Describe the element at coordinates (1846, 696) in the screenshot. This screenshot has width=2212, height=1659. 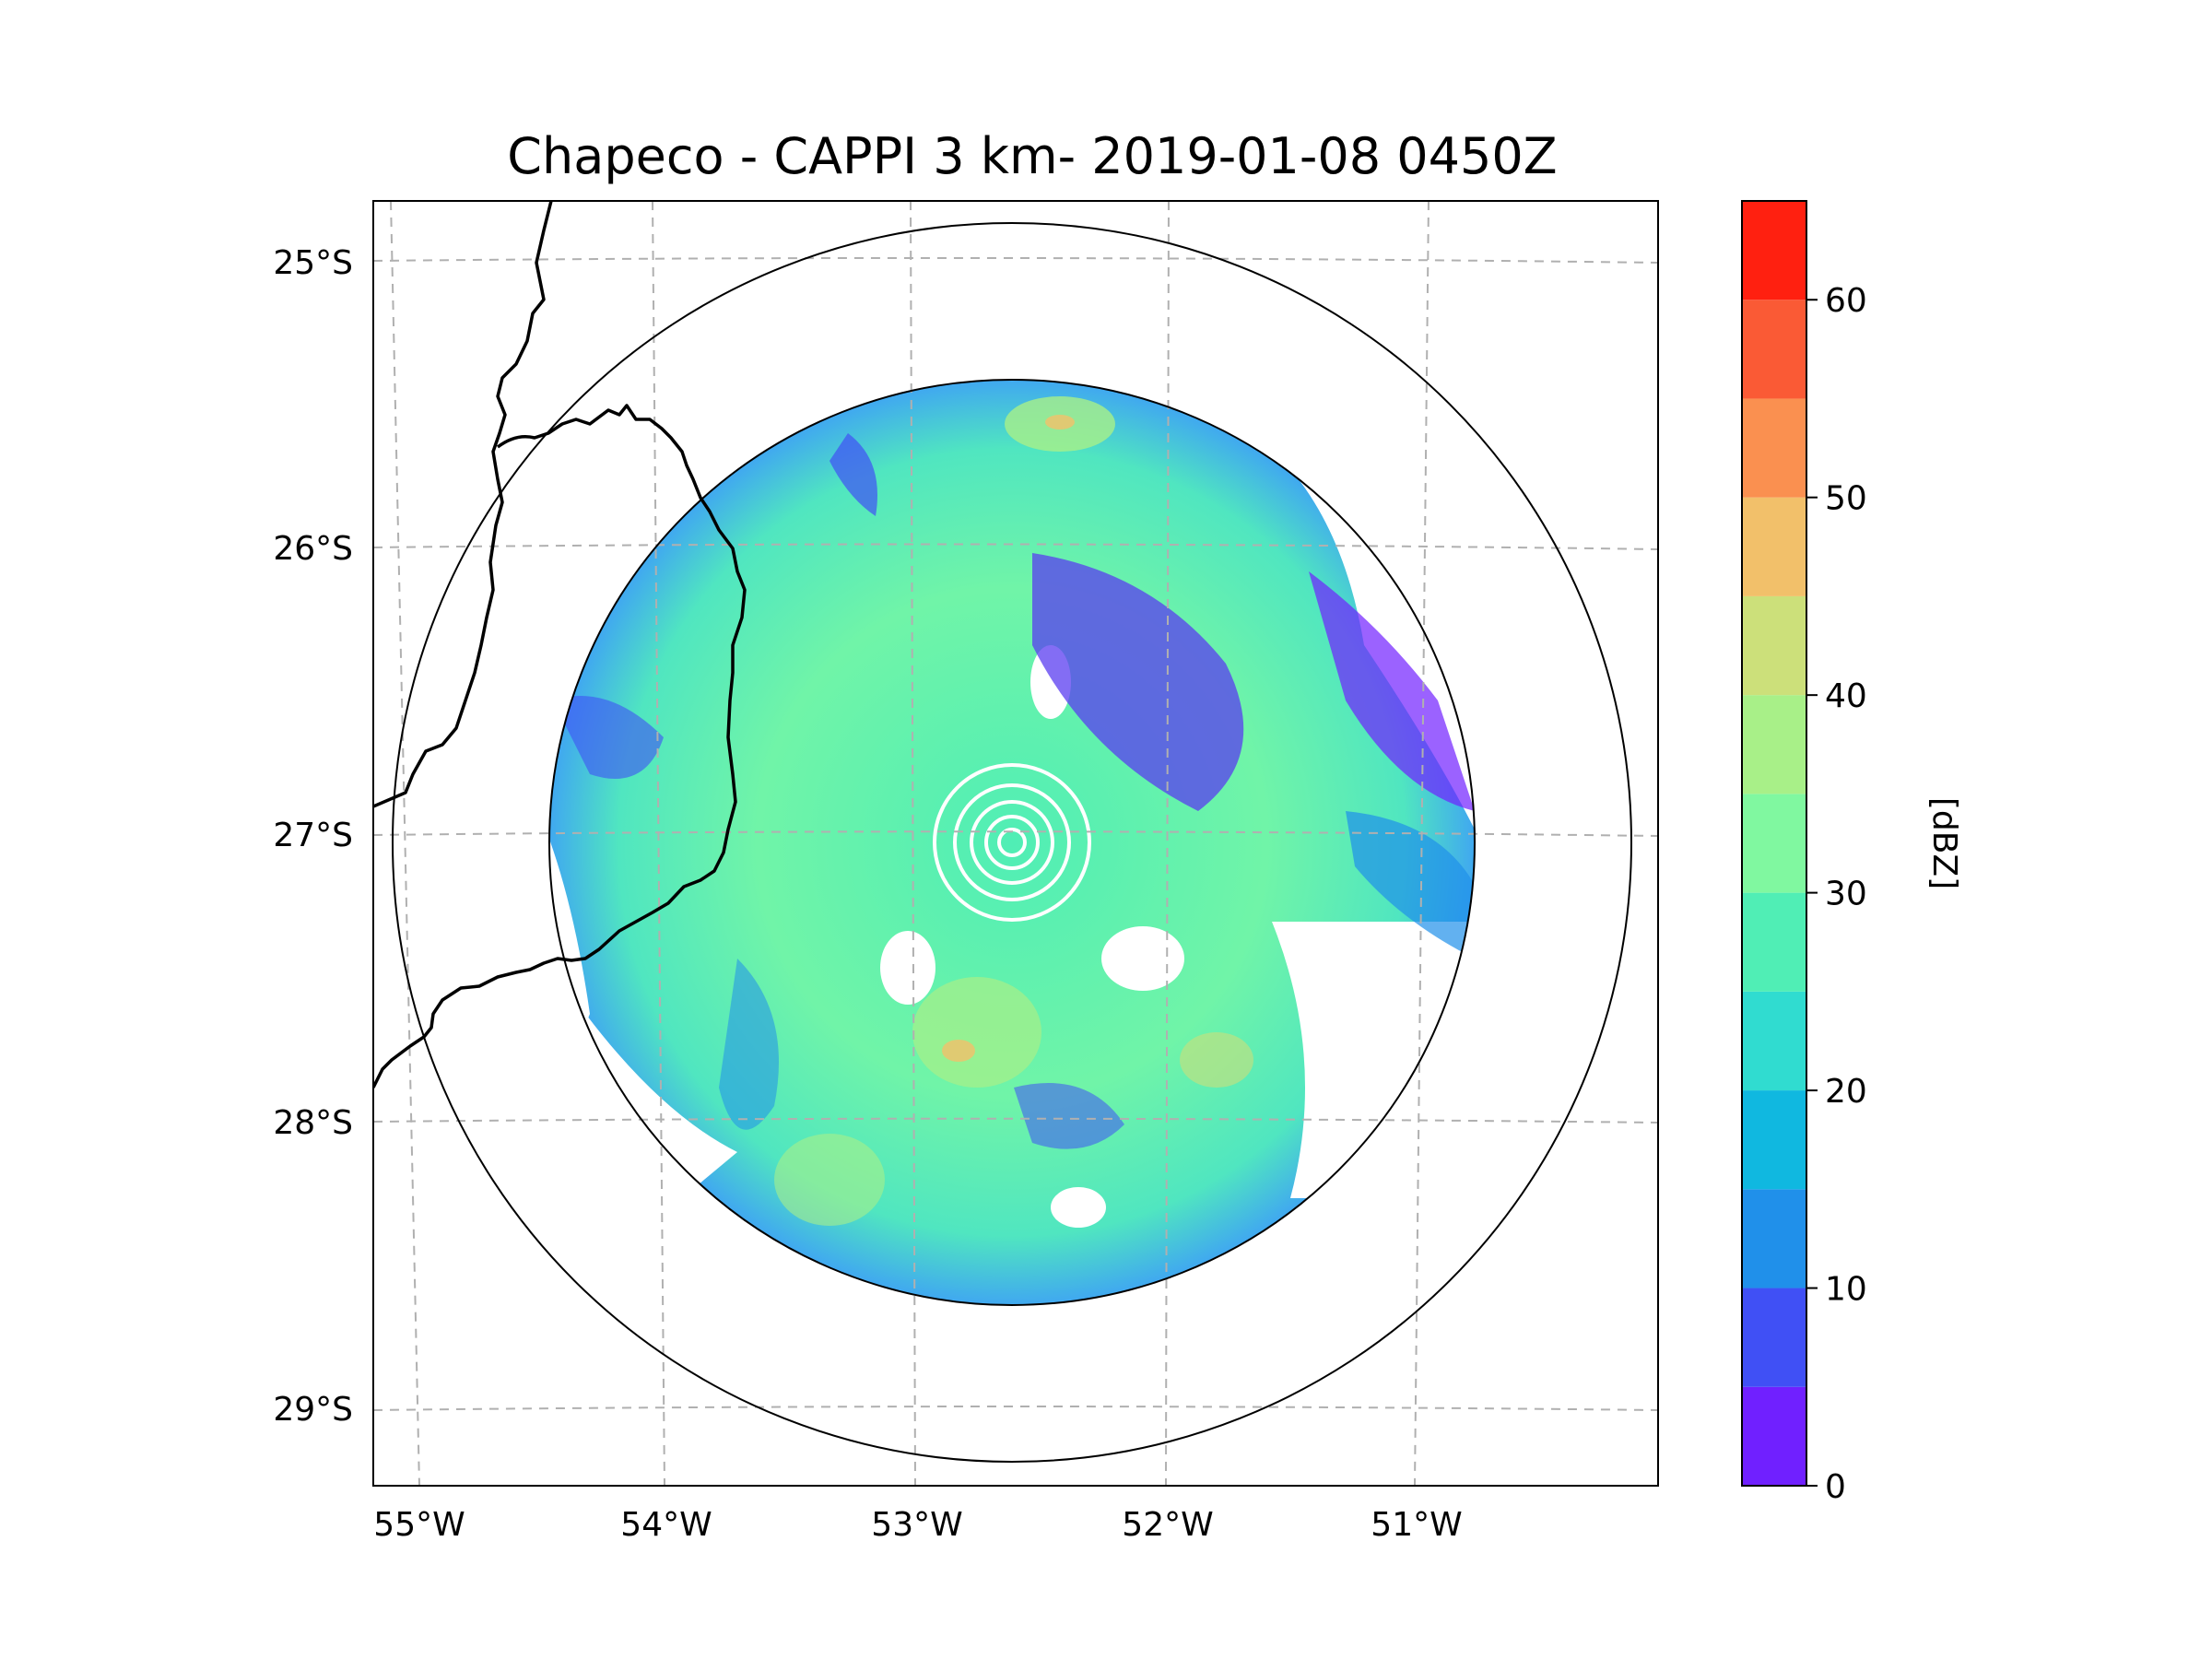
I see `colorbar-tick-label: 40` at that location.